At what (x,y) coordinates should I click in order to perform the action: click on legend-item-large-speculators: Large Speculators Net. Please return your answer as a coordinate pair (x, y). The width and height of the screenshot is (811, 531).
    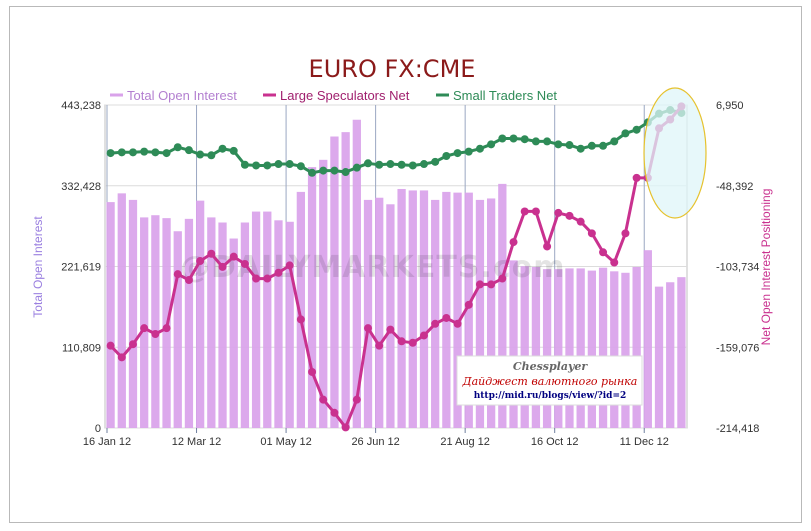
    Looking at the image, I should click on (336, 95).